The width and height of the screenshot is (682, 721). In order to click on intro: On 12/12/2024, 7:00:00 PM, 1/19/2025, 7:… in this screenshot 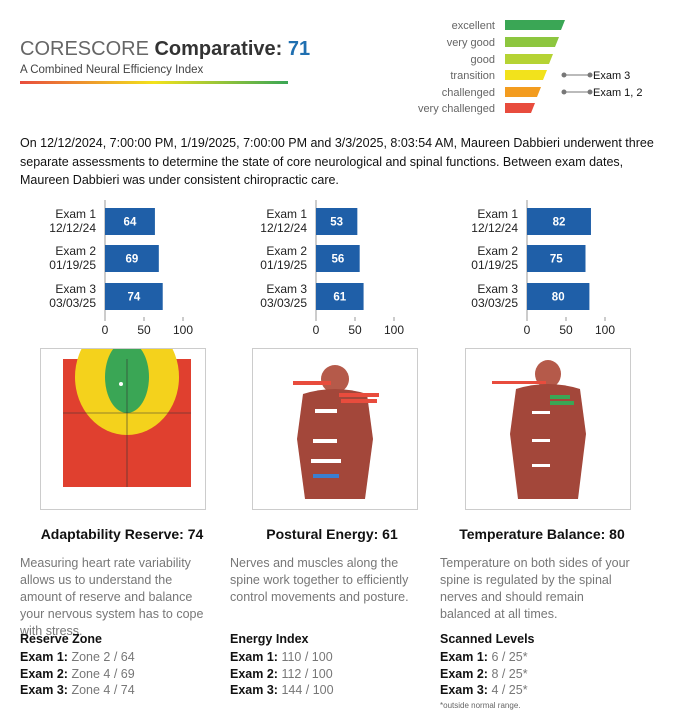, I will do `click(337, 161)`.